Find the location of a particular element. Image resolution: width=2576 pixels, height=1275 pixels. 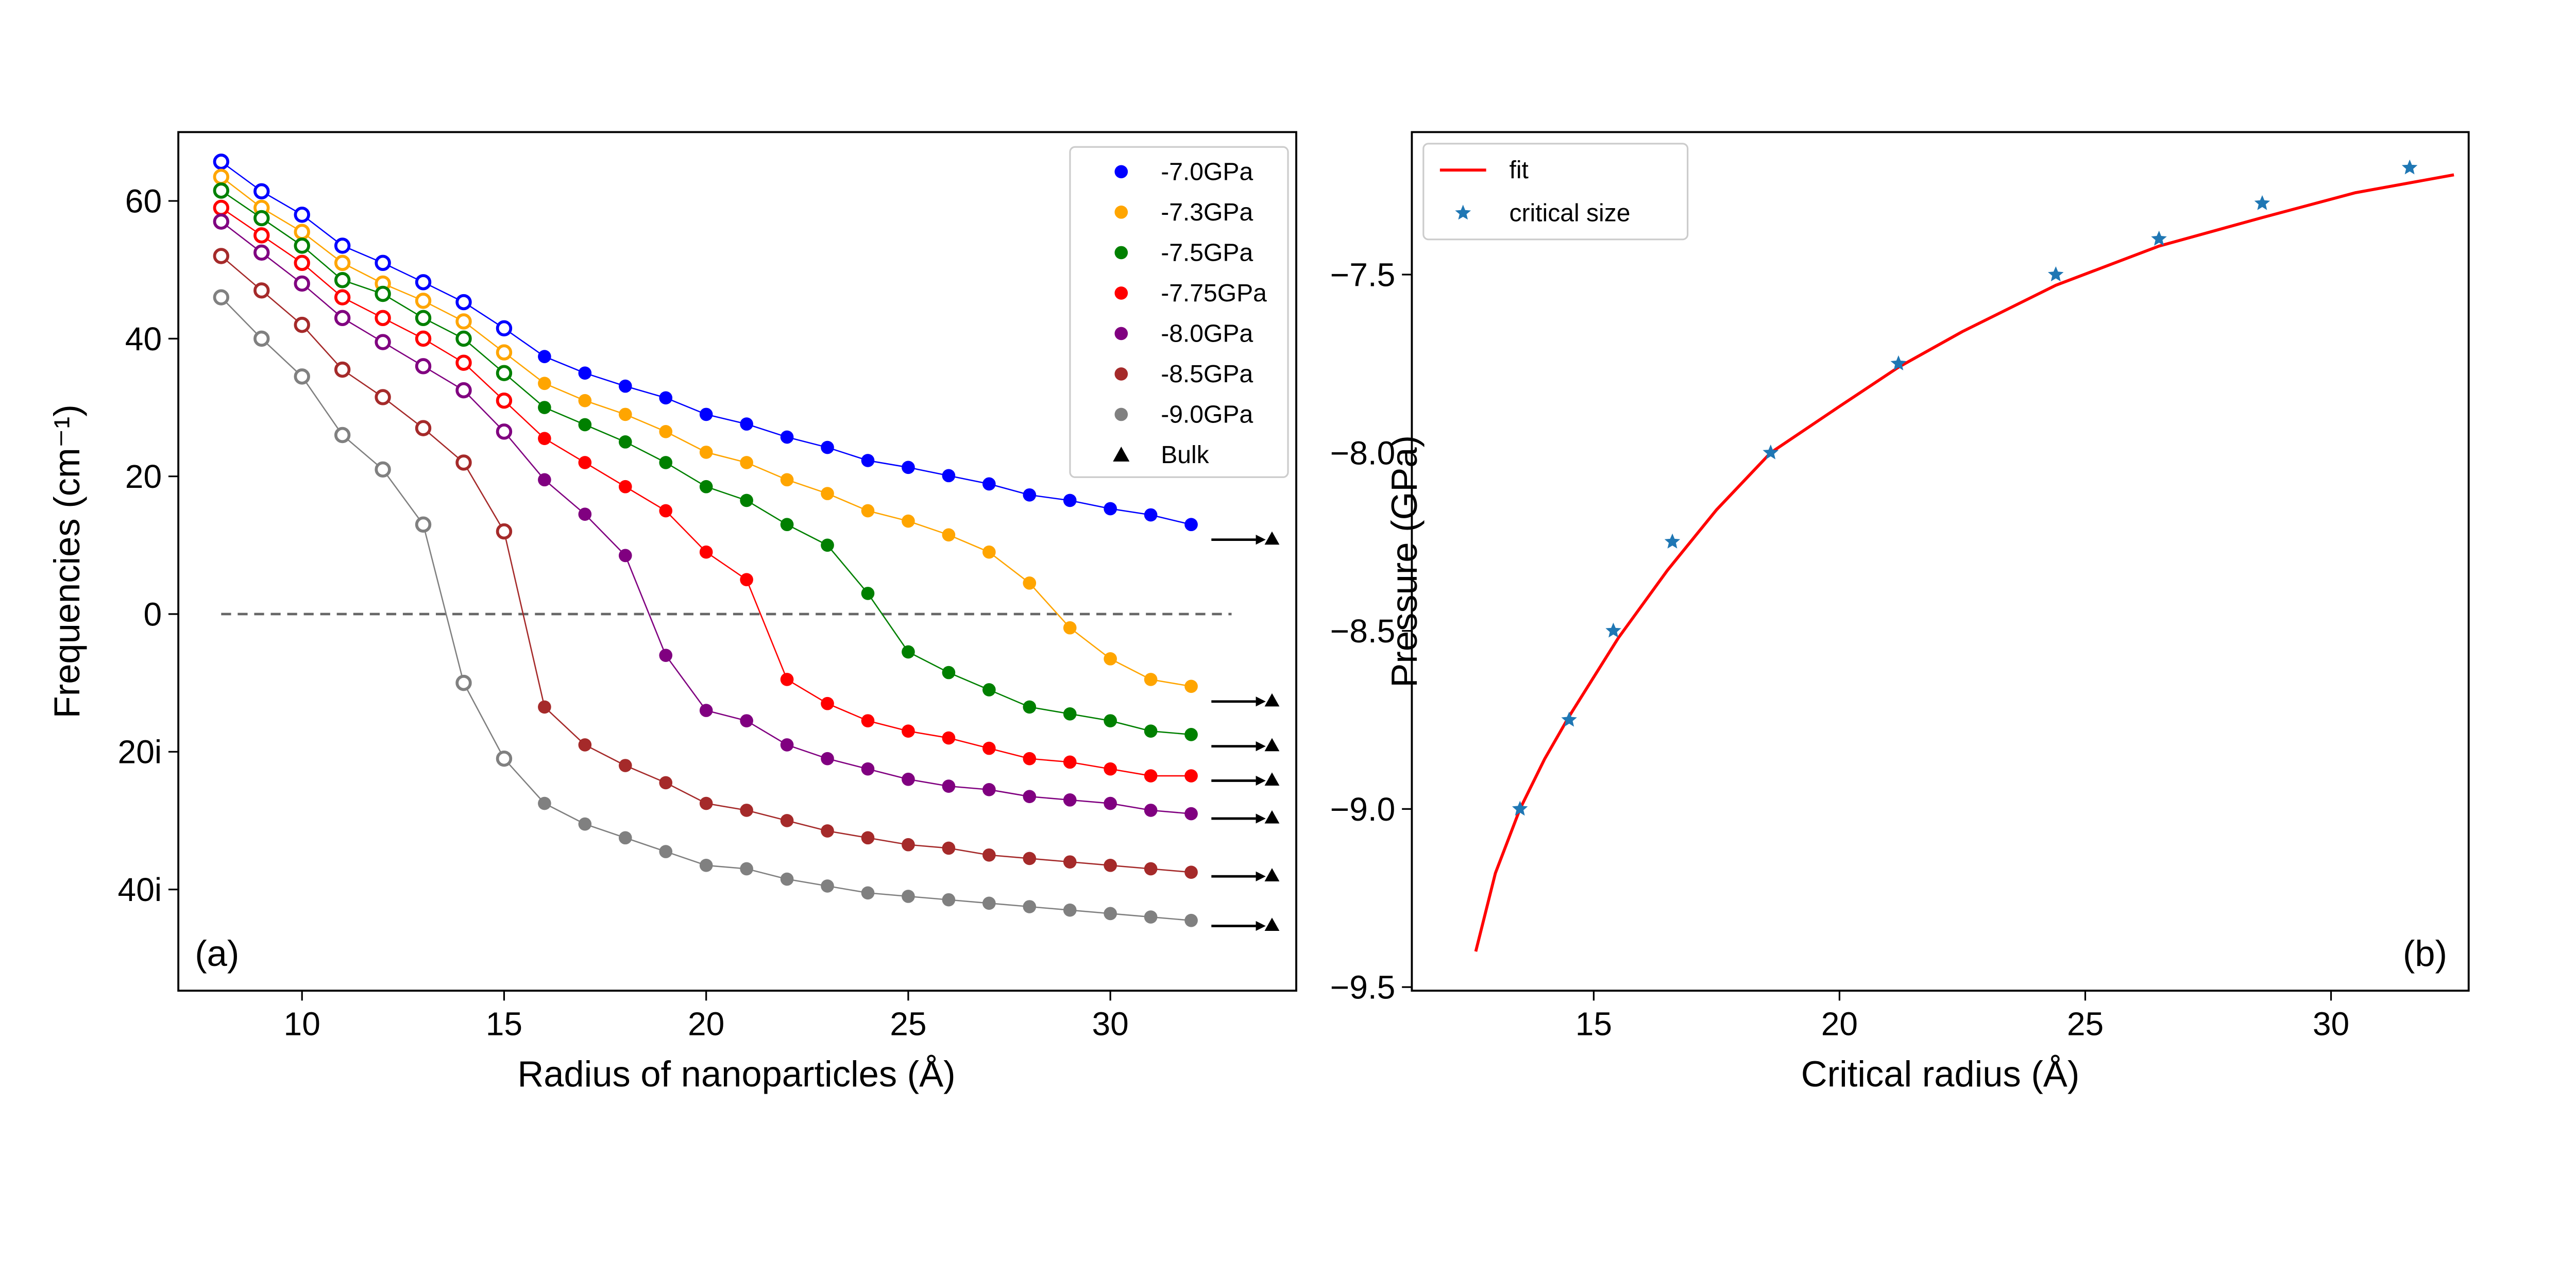

y-tick-label: 0 is located at coordinates (152, 614).